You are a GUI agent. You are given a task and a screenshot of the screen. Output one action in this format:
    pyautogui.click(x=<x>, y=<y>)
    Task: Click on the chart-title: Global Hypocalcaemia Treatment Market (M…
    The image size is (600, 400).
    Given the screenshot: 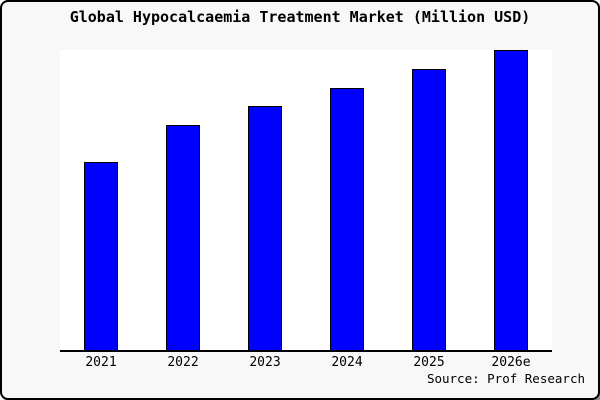 What is the action you would take?
    pyautogui.click(x=300, y=17)
    